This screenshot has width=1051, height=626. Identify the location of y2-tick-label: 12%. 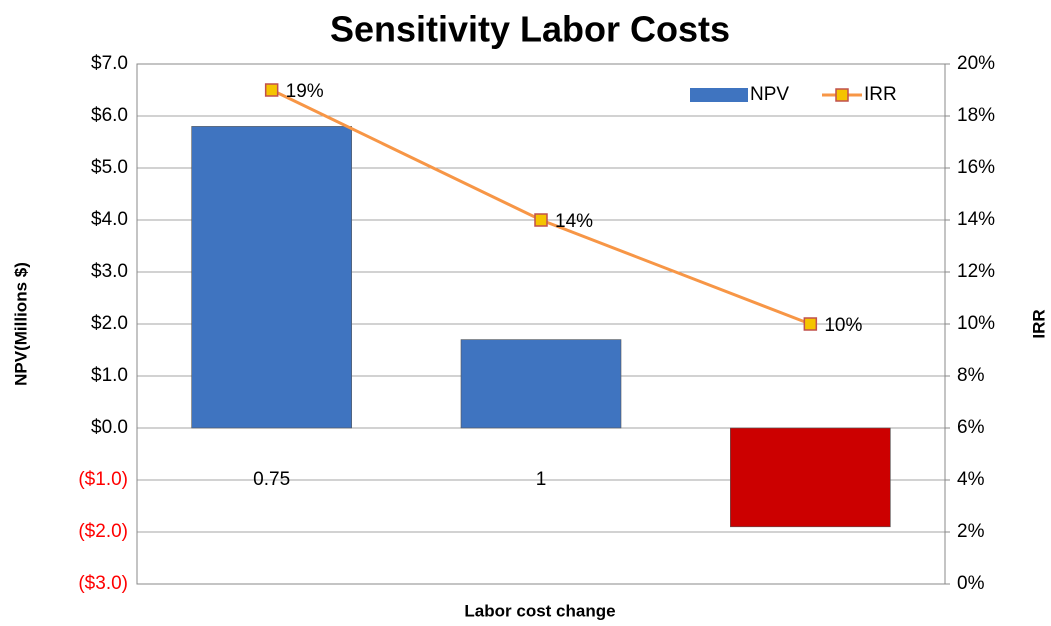
(976, 271).